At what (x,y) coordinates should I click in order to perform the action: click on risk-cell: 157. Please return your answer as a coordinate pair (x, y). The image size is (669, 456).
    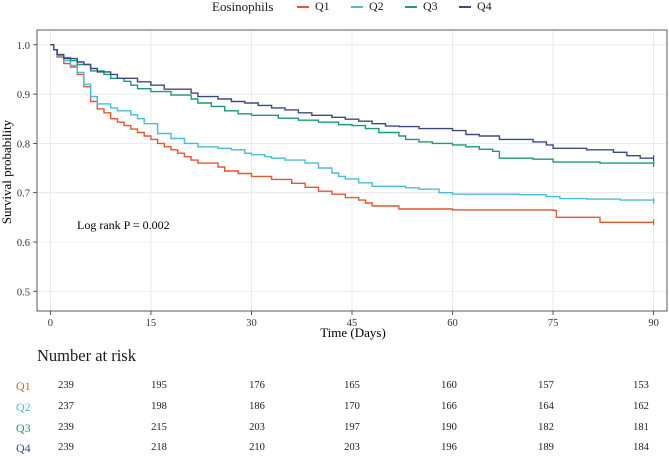
    Looking at the image, I should click on (546, 385).